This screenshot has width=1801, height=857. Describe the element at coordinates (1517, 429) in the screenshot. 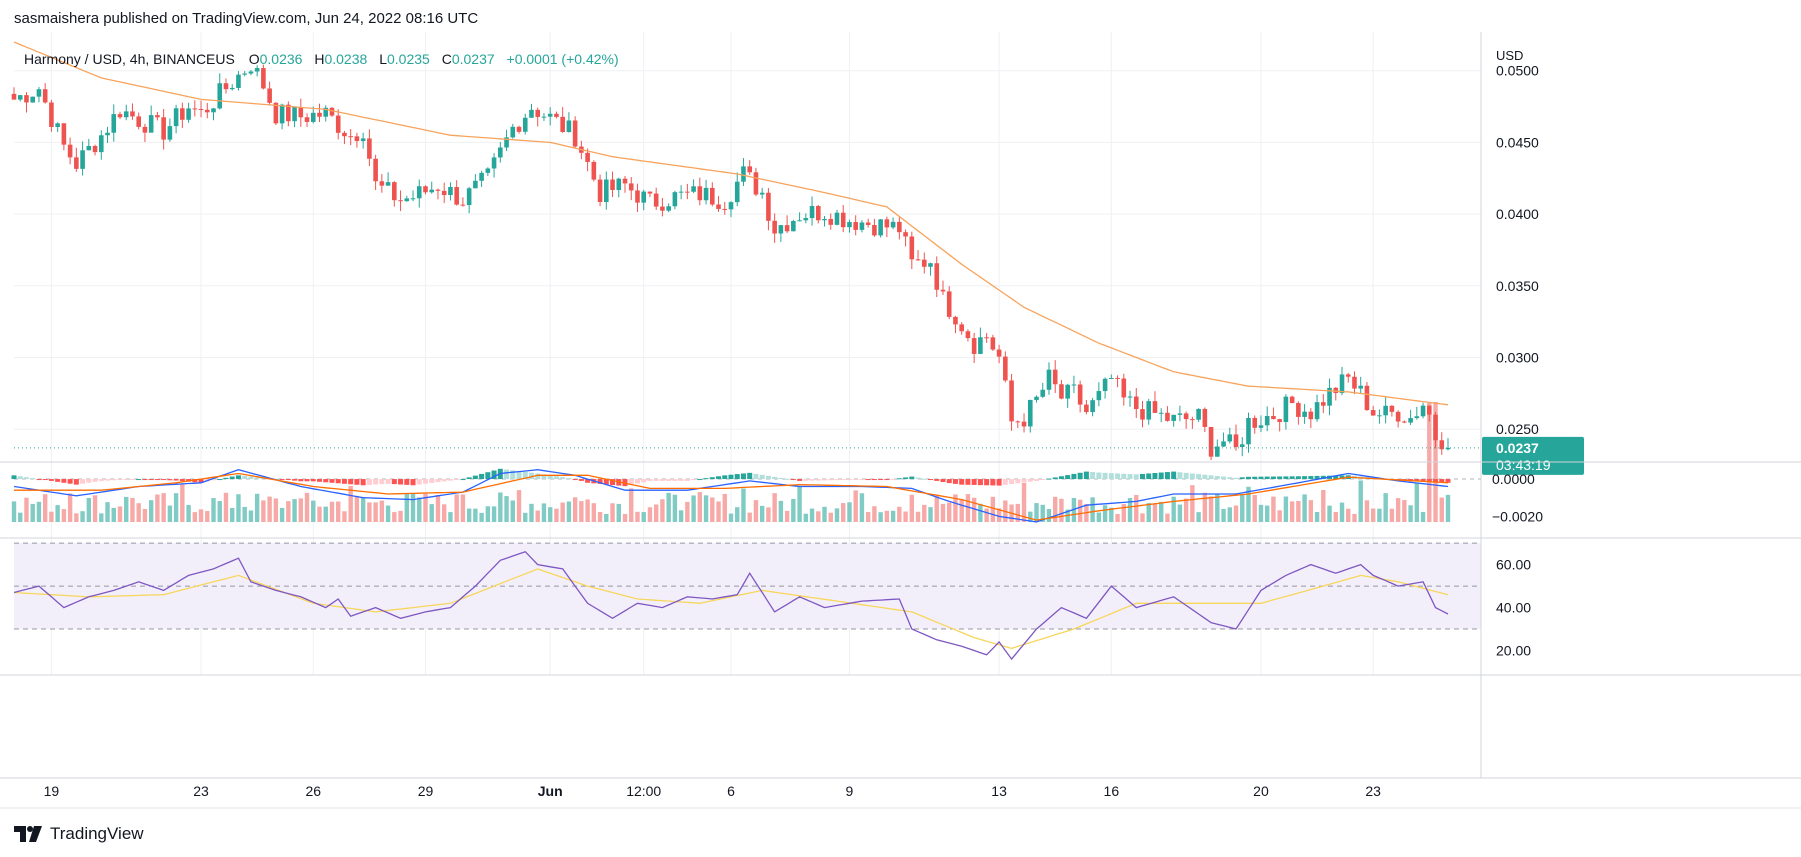

I see `price-tick-label: 0.0250` at that location.